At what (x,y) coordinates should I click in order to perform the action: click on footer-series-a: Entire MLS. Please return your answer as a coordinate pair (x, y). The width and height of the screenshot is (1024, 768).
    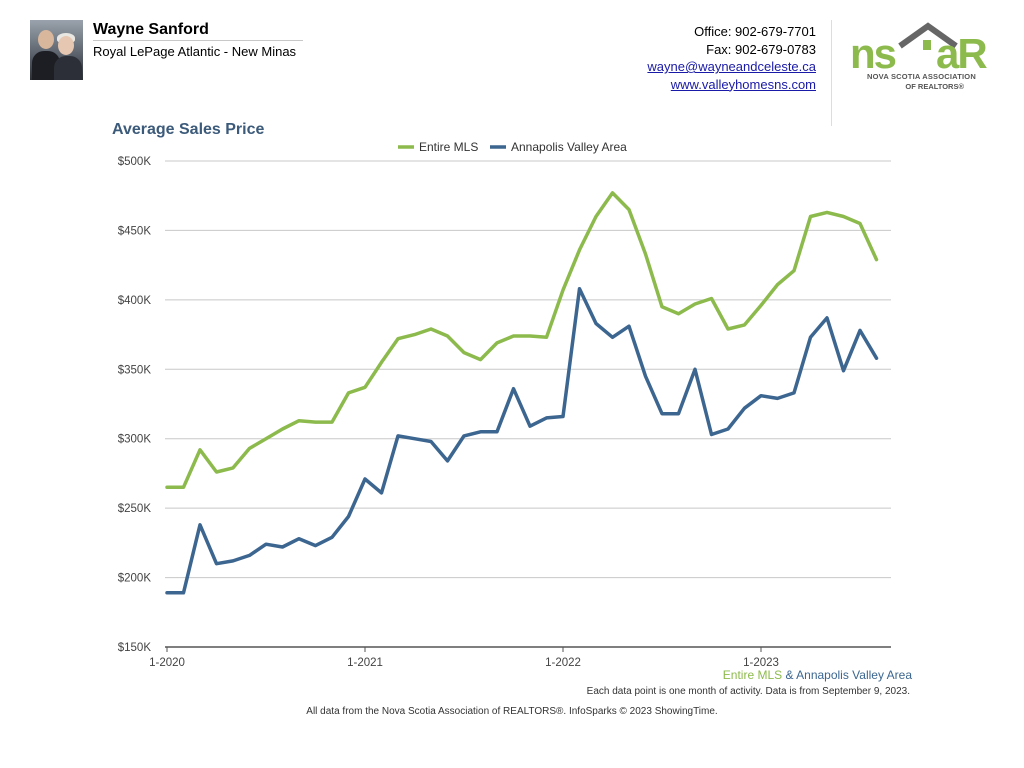
    Looking at the image, I should click on (752, 675).